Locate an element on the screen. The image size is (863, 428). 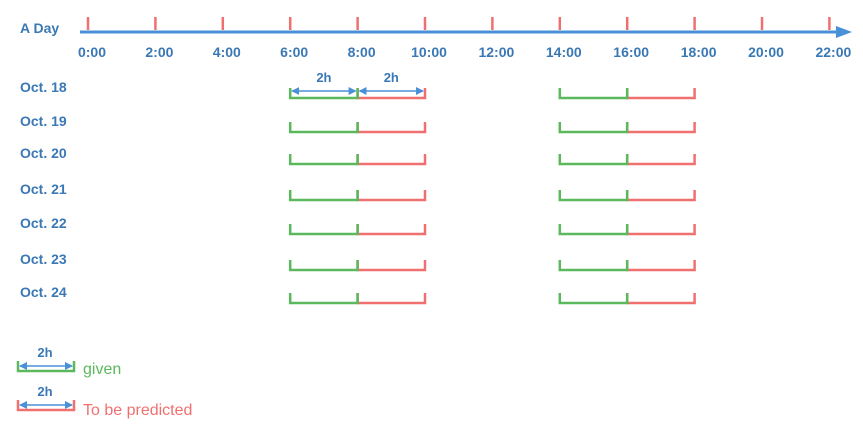
day-row: Oct. 23 is located at coordinates (358, 261).